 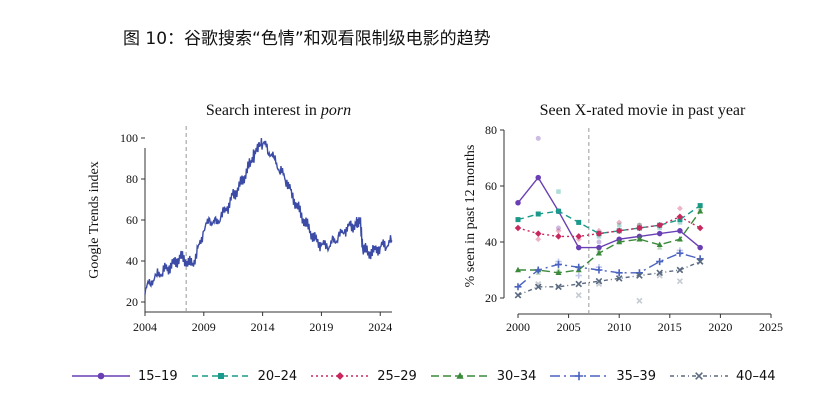 I want to click on left-series-line, so click(x=268, y=216).